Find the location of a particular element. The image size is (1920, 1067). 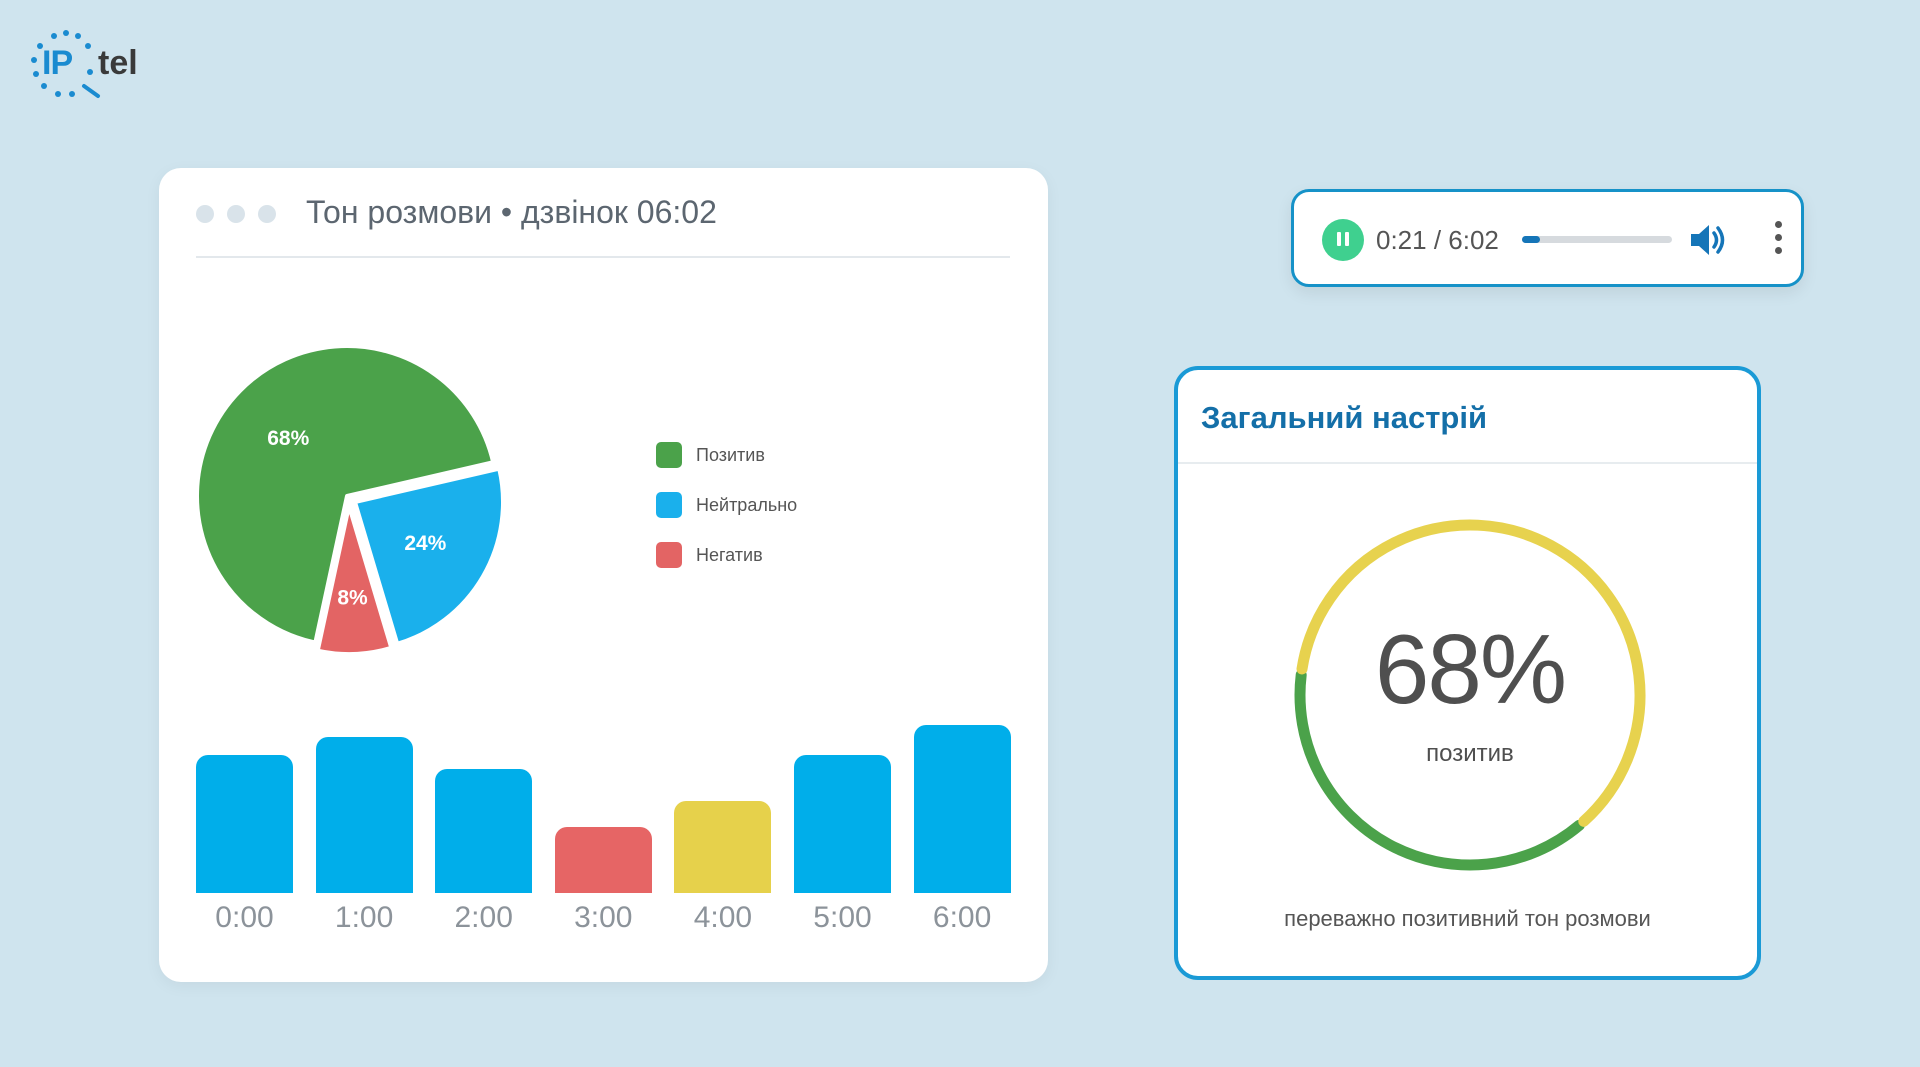

pie-legend: Позитив Нейтрально Негатив is located at coordinates (726, 505).